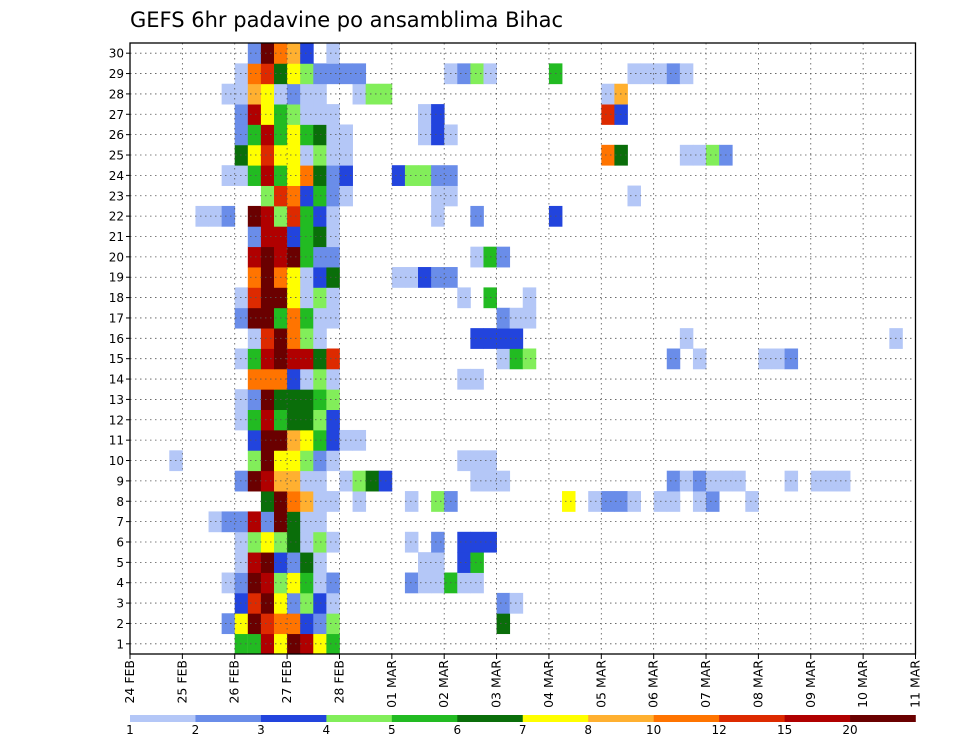 This screenshot has width=960, height=742. What do you see at coordinates (129, 682) in the screenshot?
I see `x-tick-label: 24 FEB` at bounding box center [129, 682].